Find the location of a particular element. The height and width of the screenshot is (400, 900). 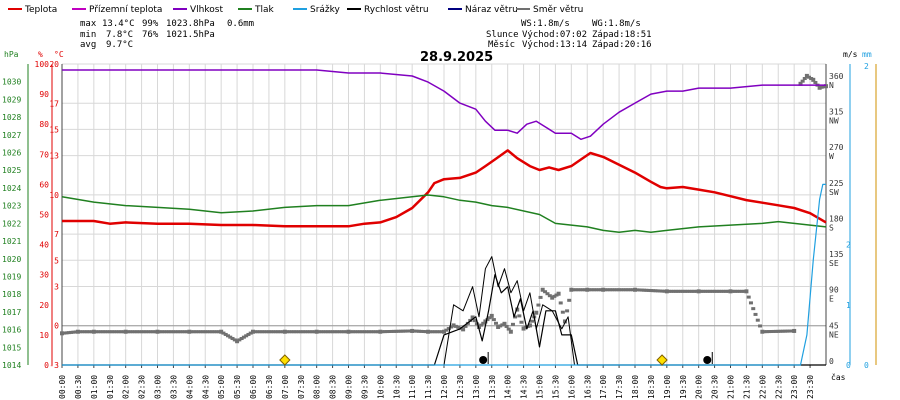

hum-tick-label: 30 is located at coordinates (44, 275).